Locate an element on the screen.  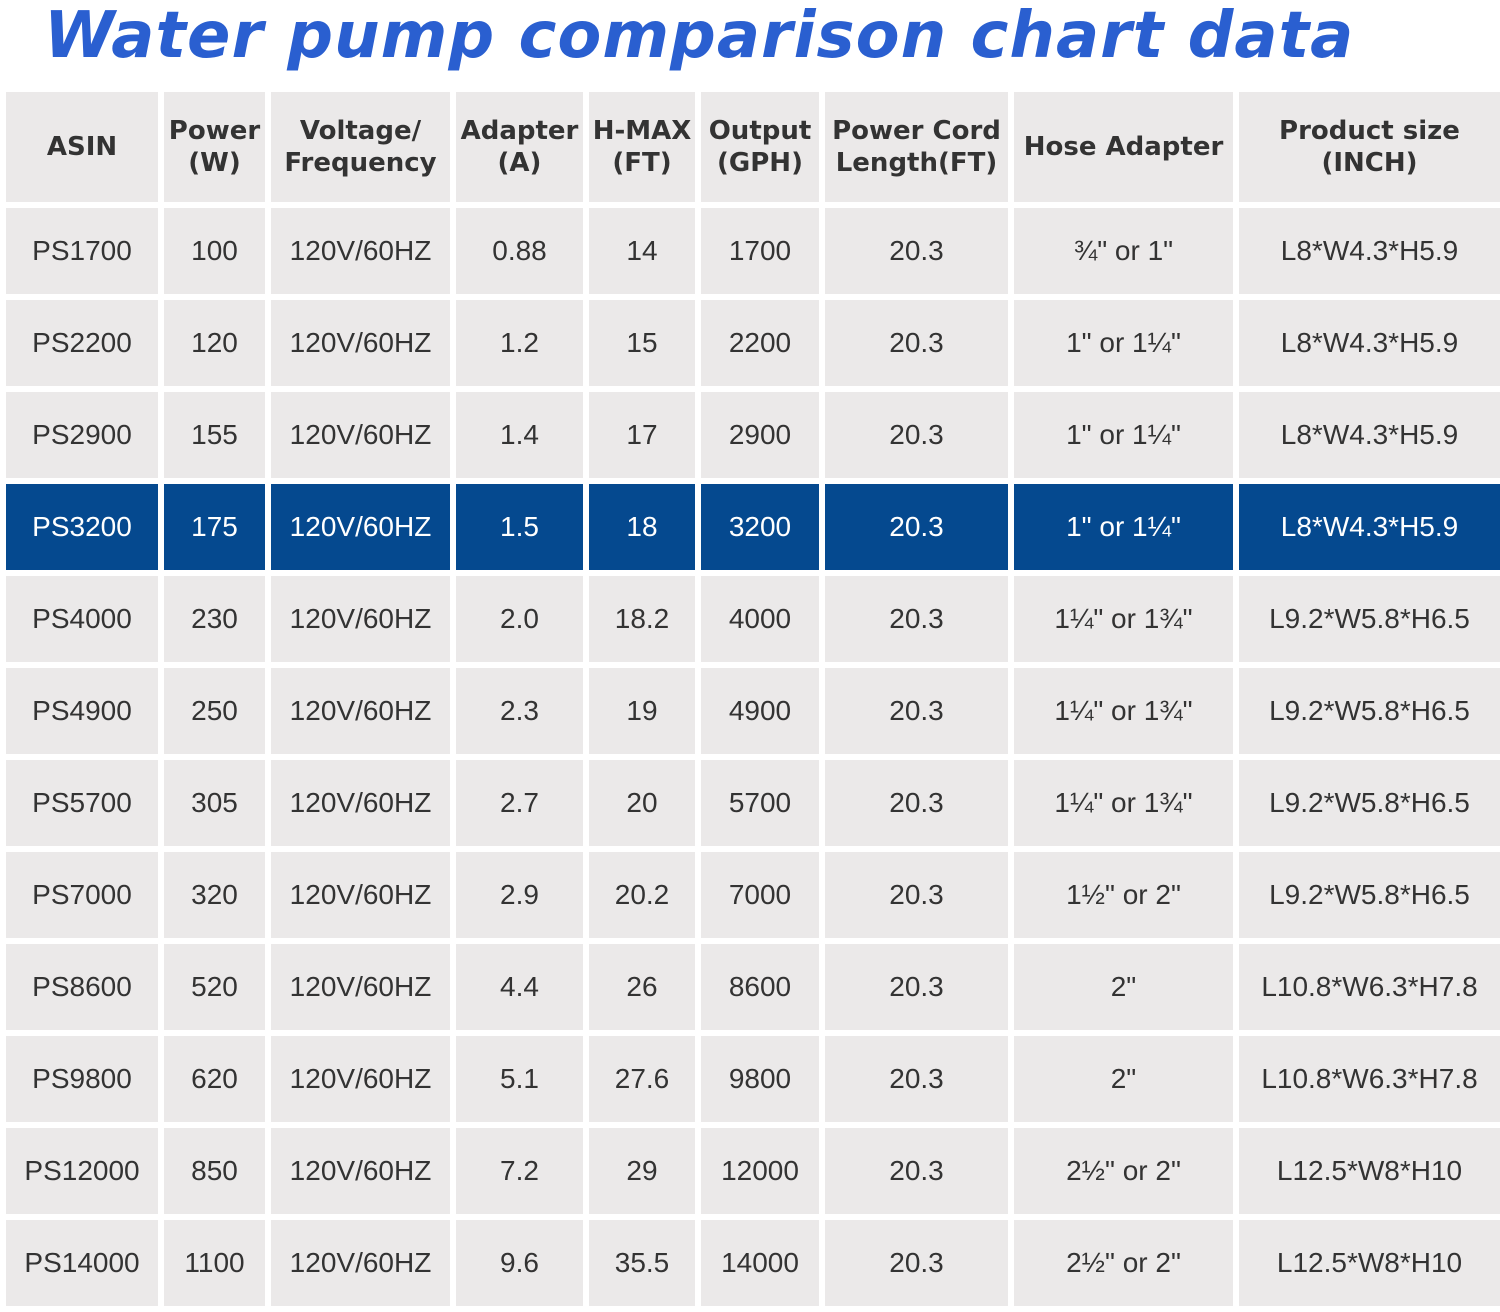
table-cell: L12.5*W8*H10 is located at coordinates (1369, 1171).